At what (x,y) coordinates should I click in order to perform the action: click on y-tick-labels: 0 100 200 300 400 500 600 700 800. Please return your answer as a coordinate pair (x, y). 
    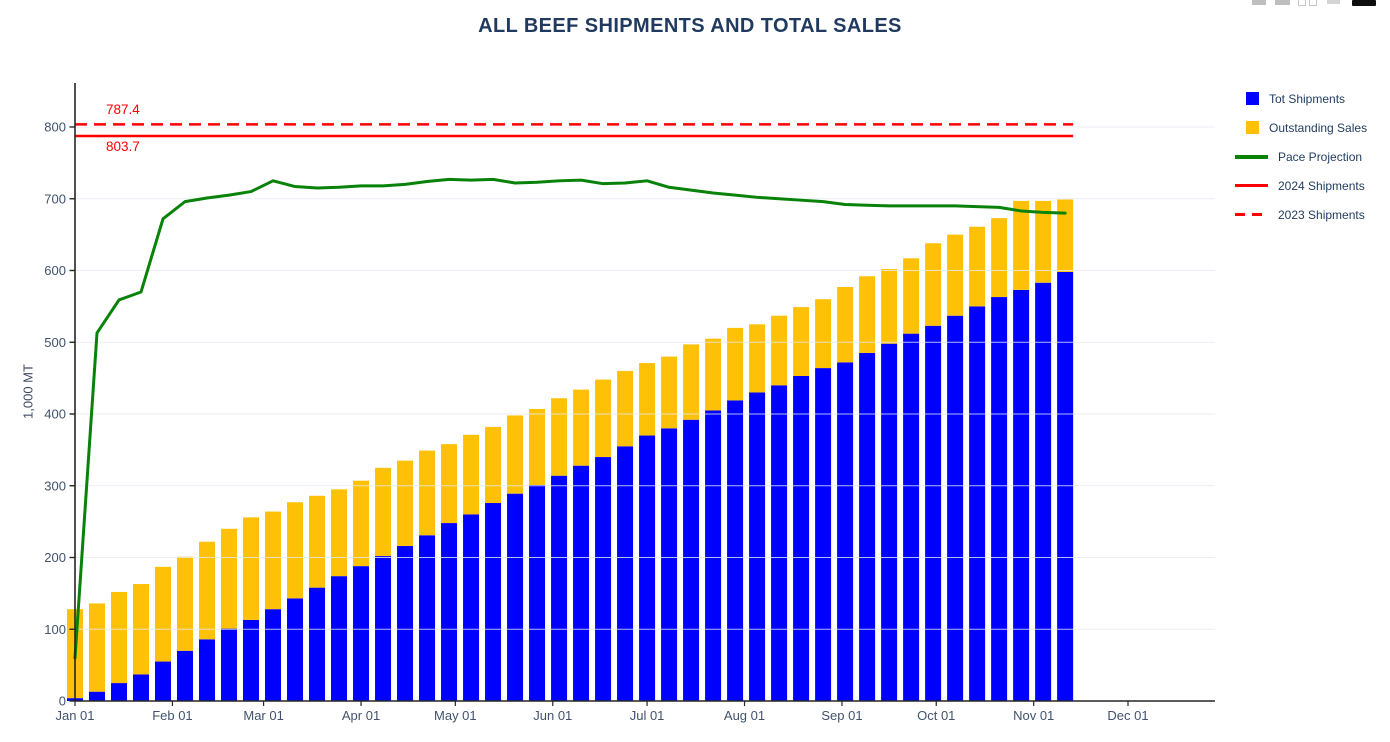
    Looking at the image, I should click on (59, 414).